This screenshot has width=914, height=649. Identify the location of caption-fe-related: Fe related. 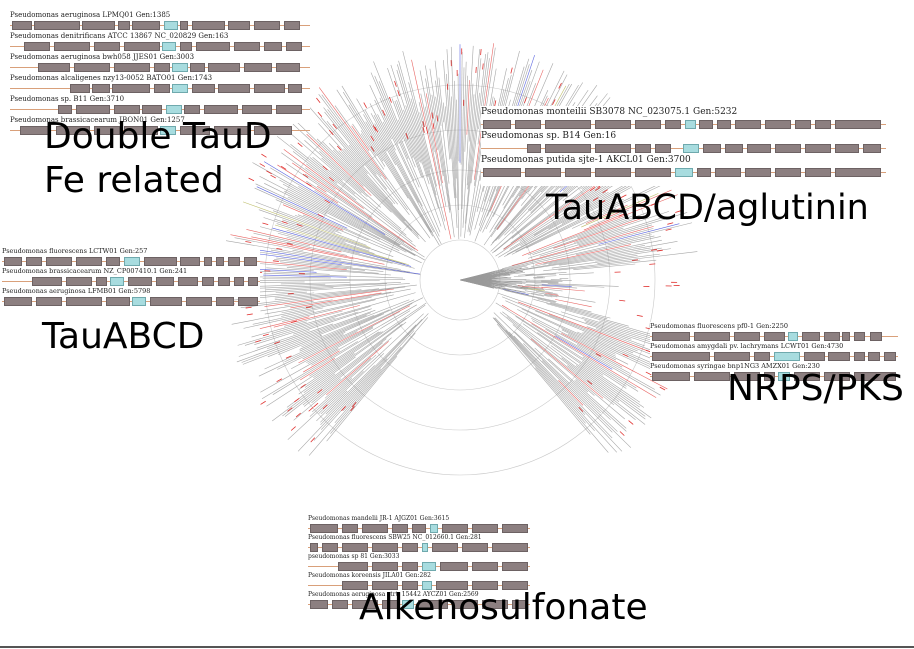
(134, 180).